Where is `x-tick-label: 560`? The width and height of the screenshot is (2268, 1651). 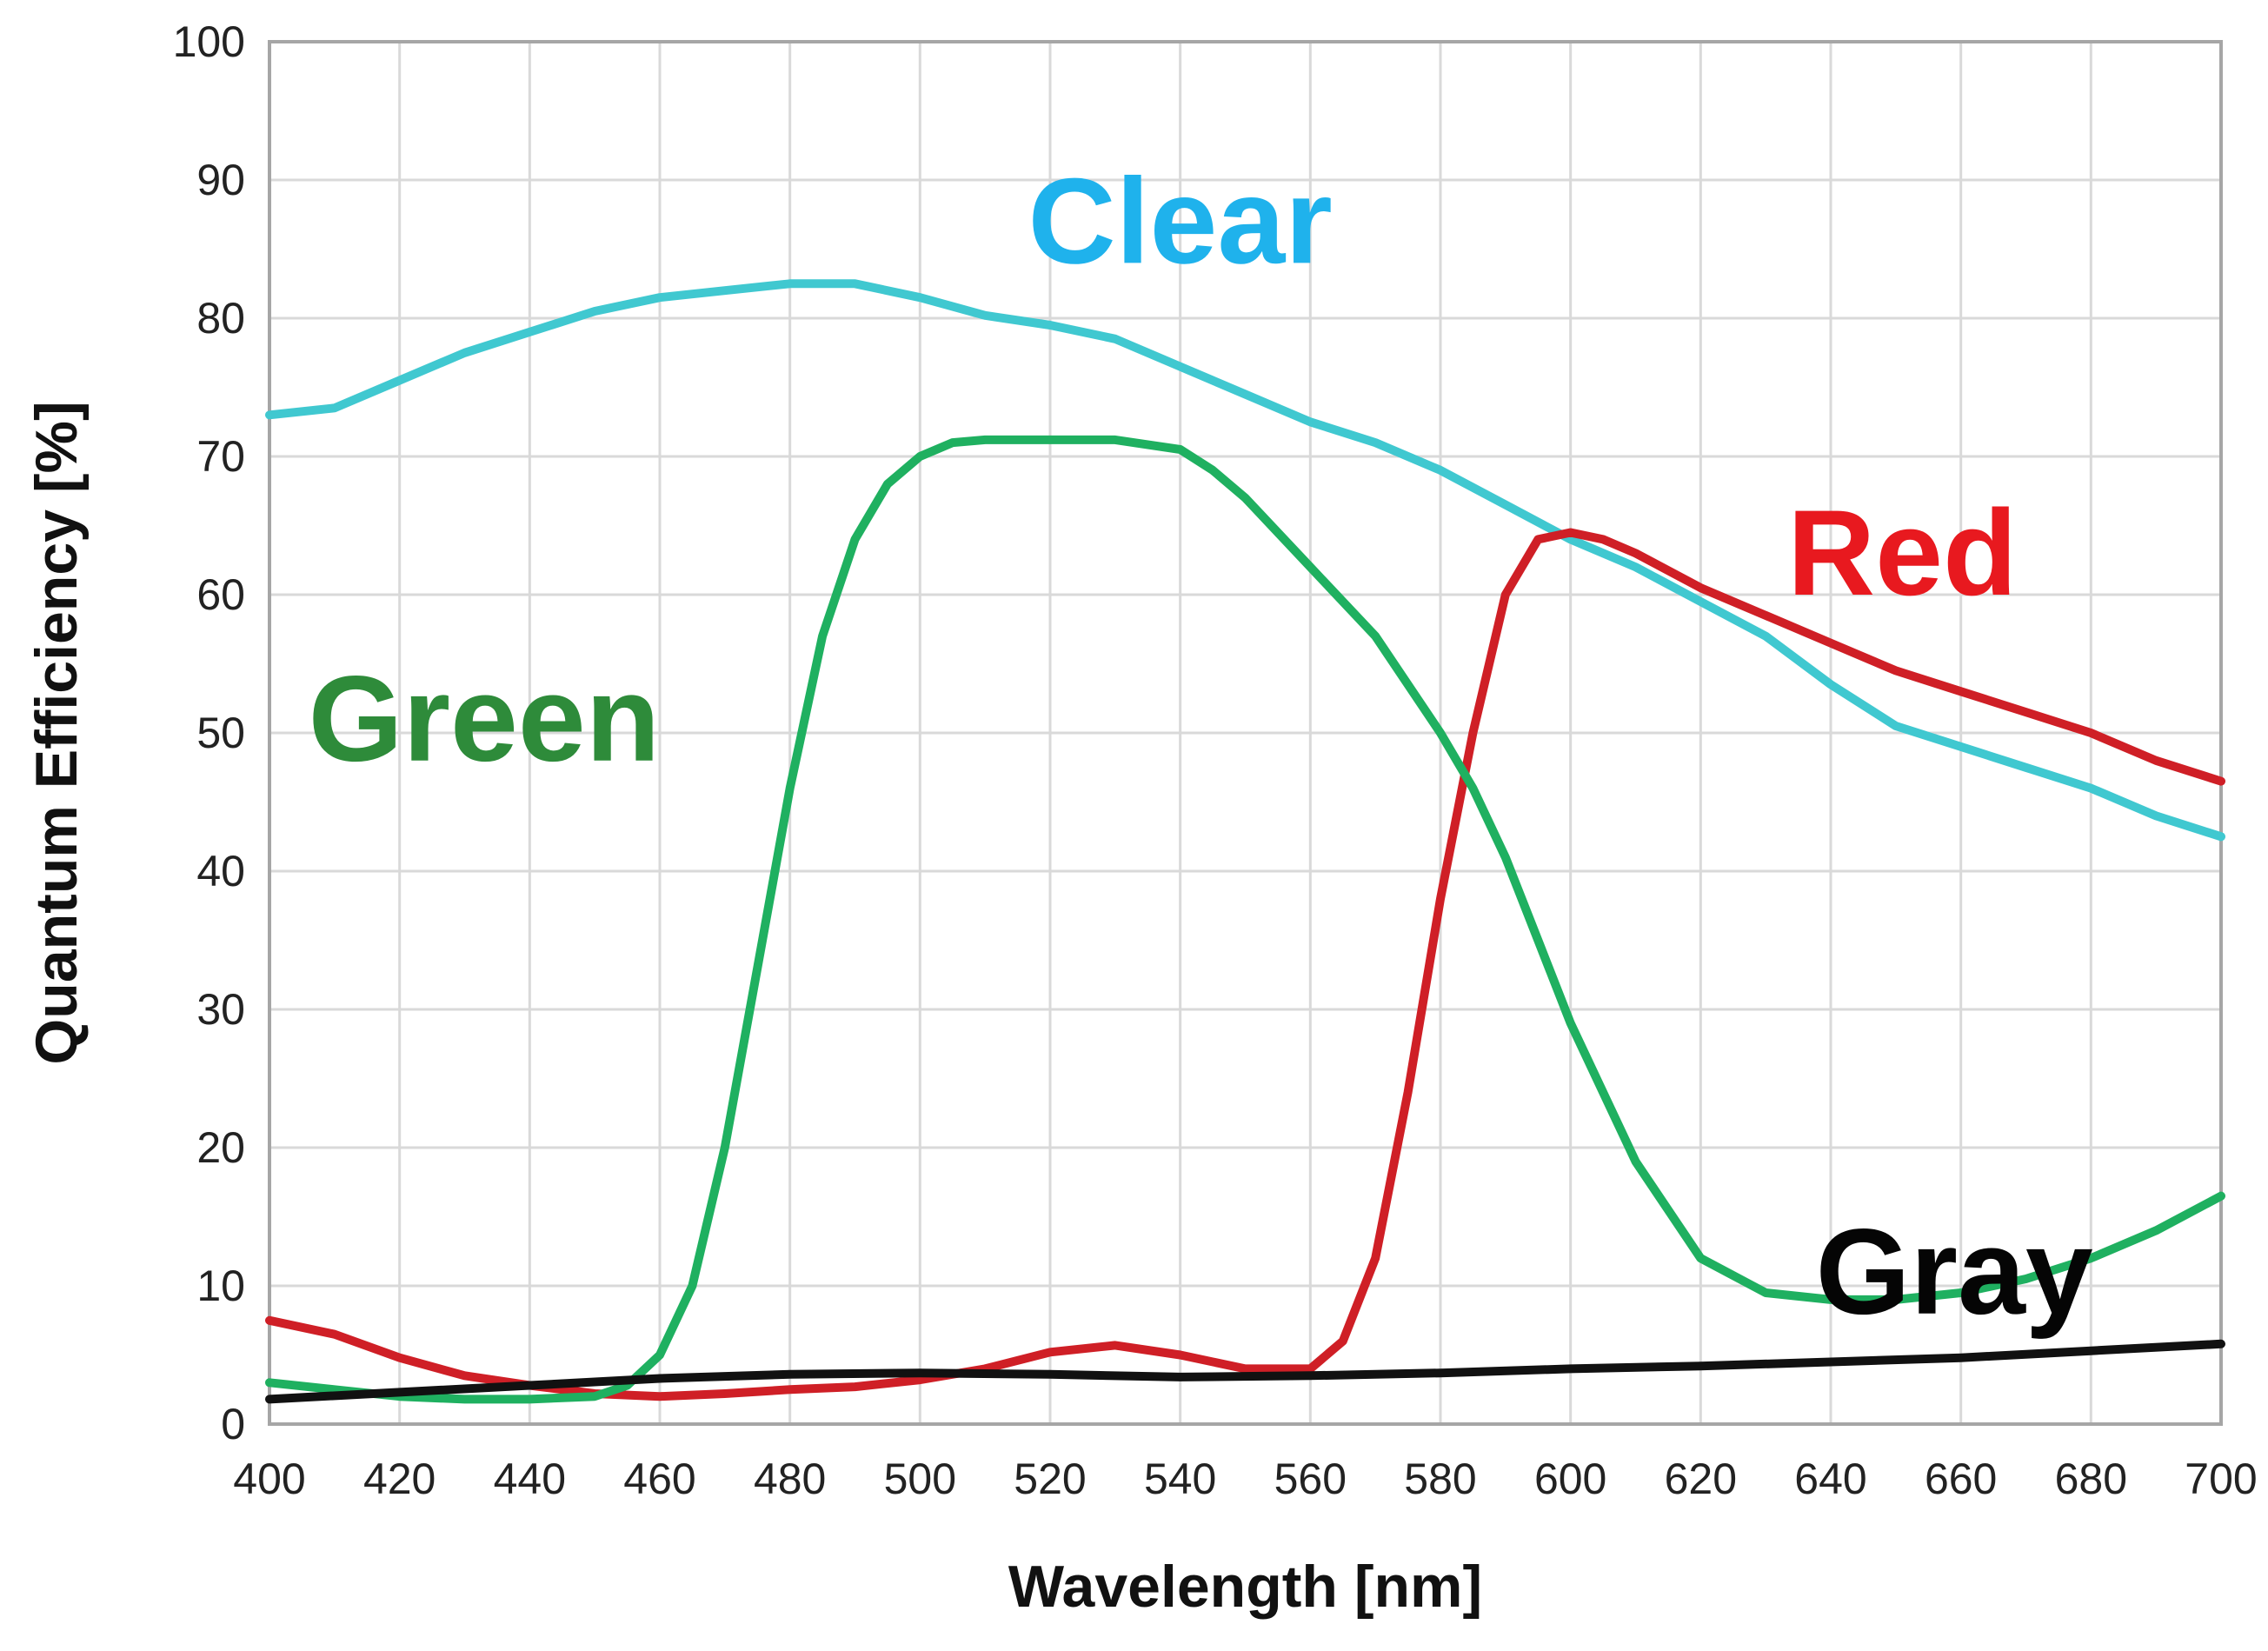 x-tick-label: 560 is located at coordinates (1310, 1479).